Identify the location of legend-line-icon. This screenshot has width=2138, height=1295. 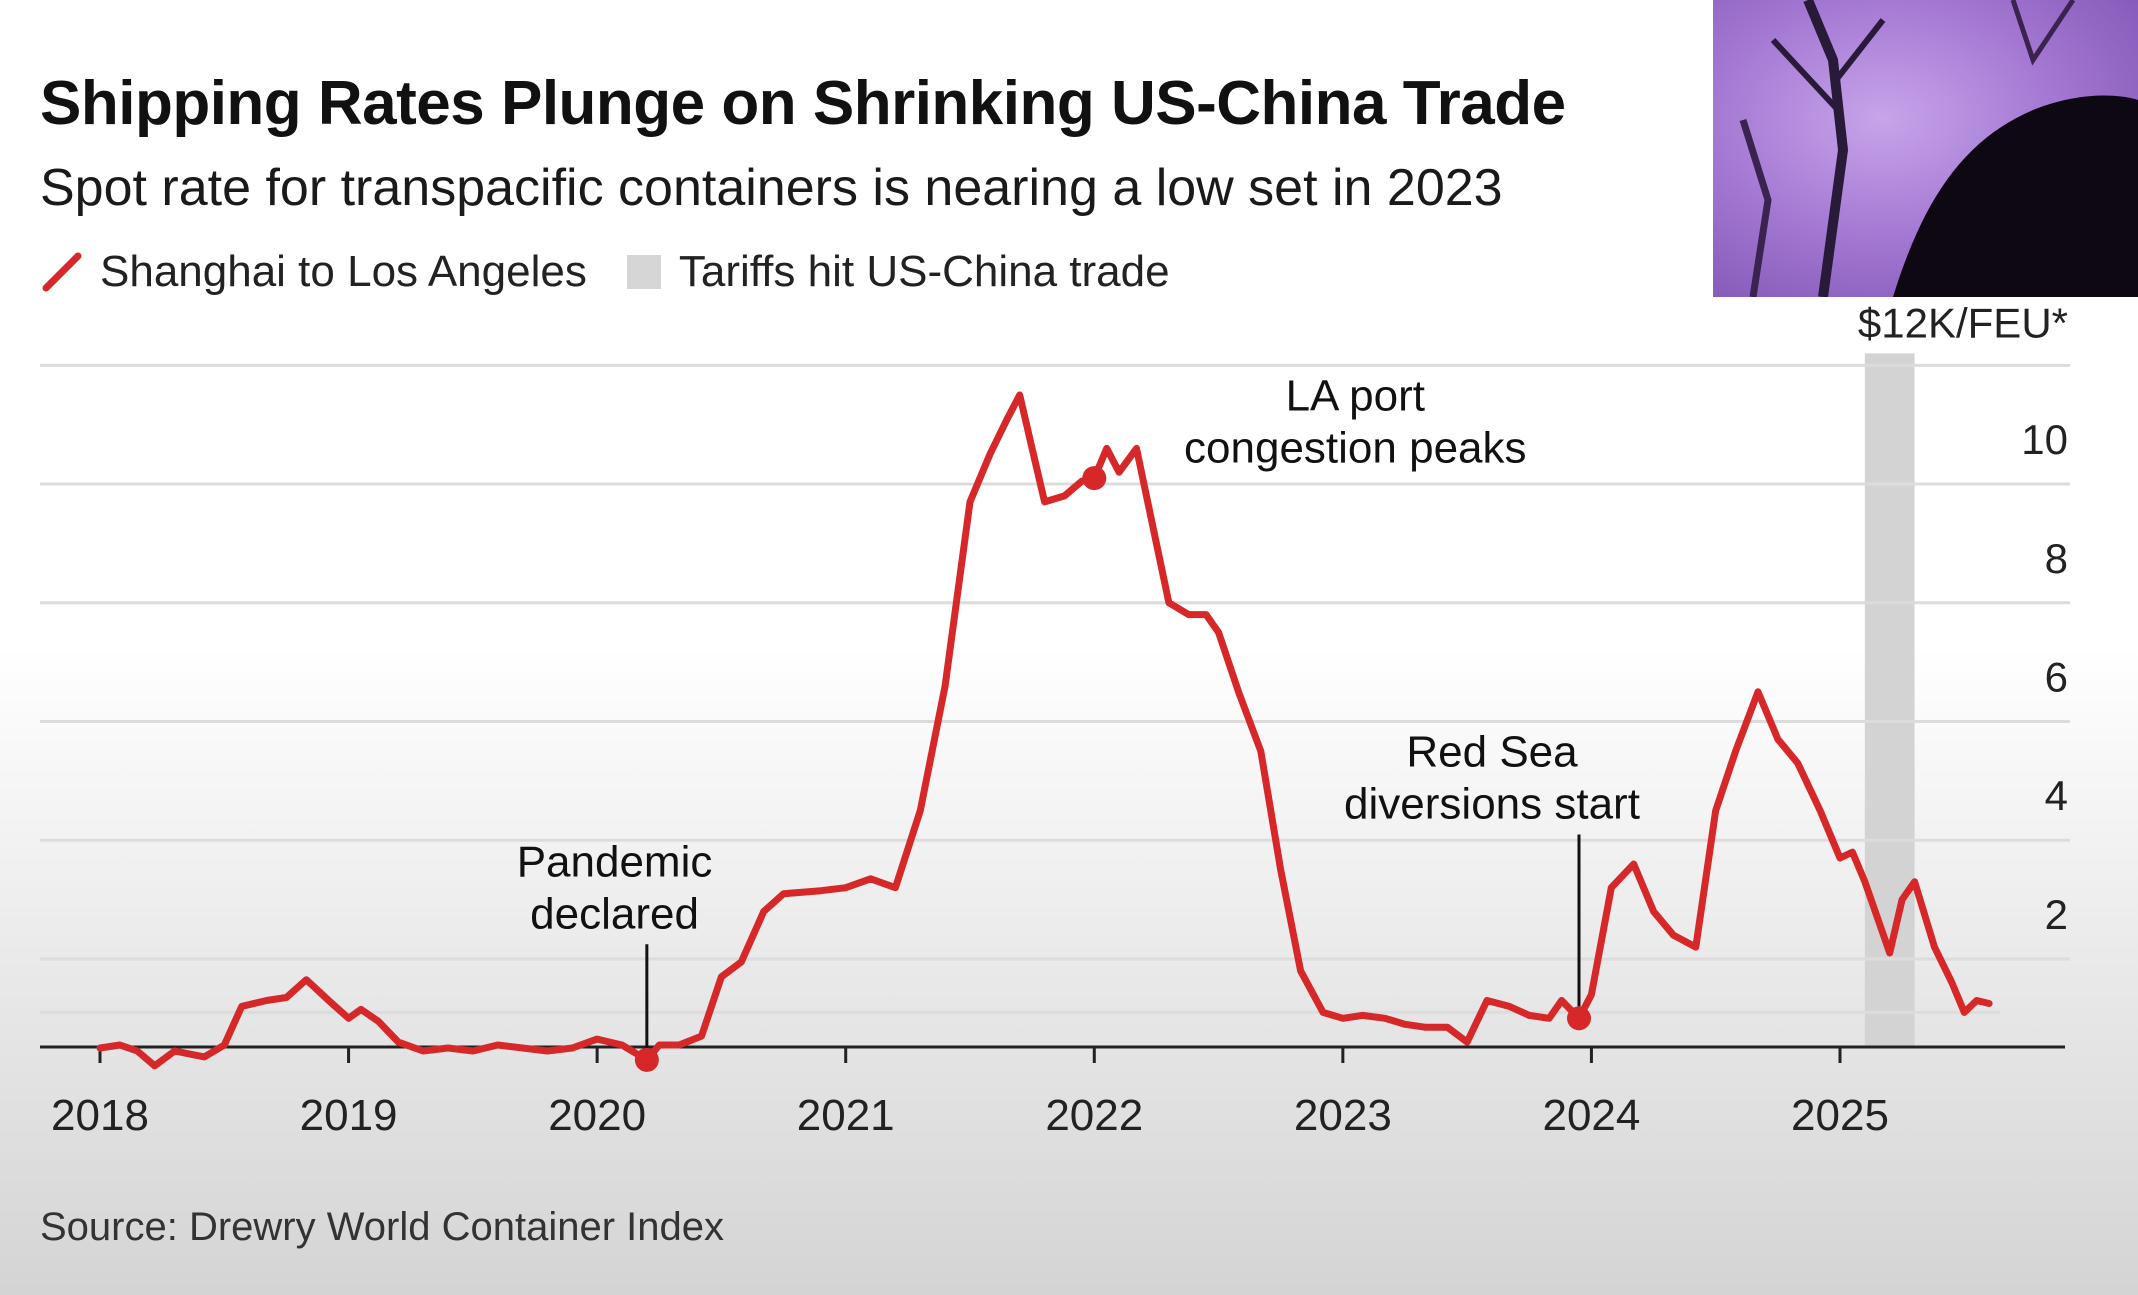
(62, 272).